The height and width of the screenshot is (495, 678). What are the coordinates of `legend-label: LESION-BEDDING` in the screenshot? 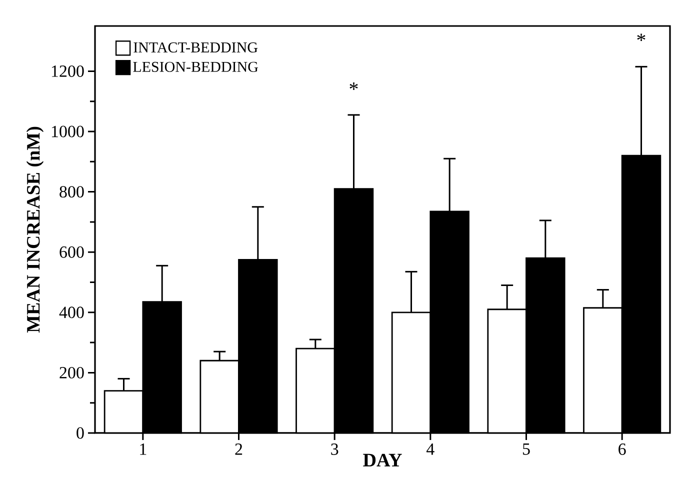 It's located at (195, 67).